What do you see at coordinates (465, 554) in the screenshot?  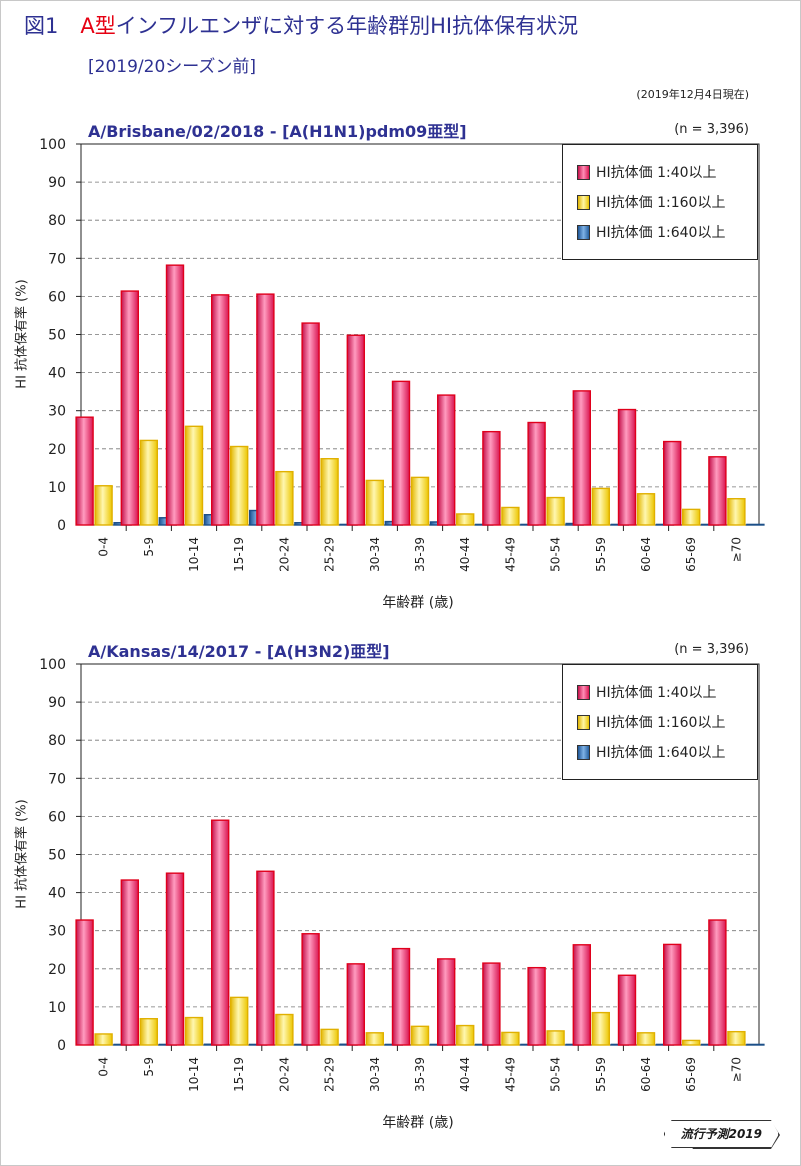 I see `x-tick-label: 40-44` at bounding box center [465, 554].